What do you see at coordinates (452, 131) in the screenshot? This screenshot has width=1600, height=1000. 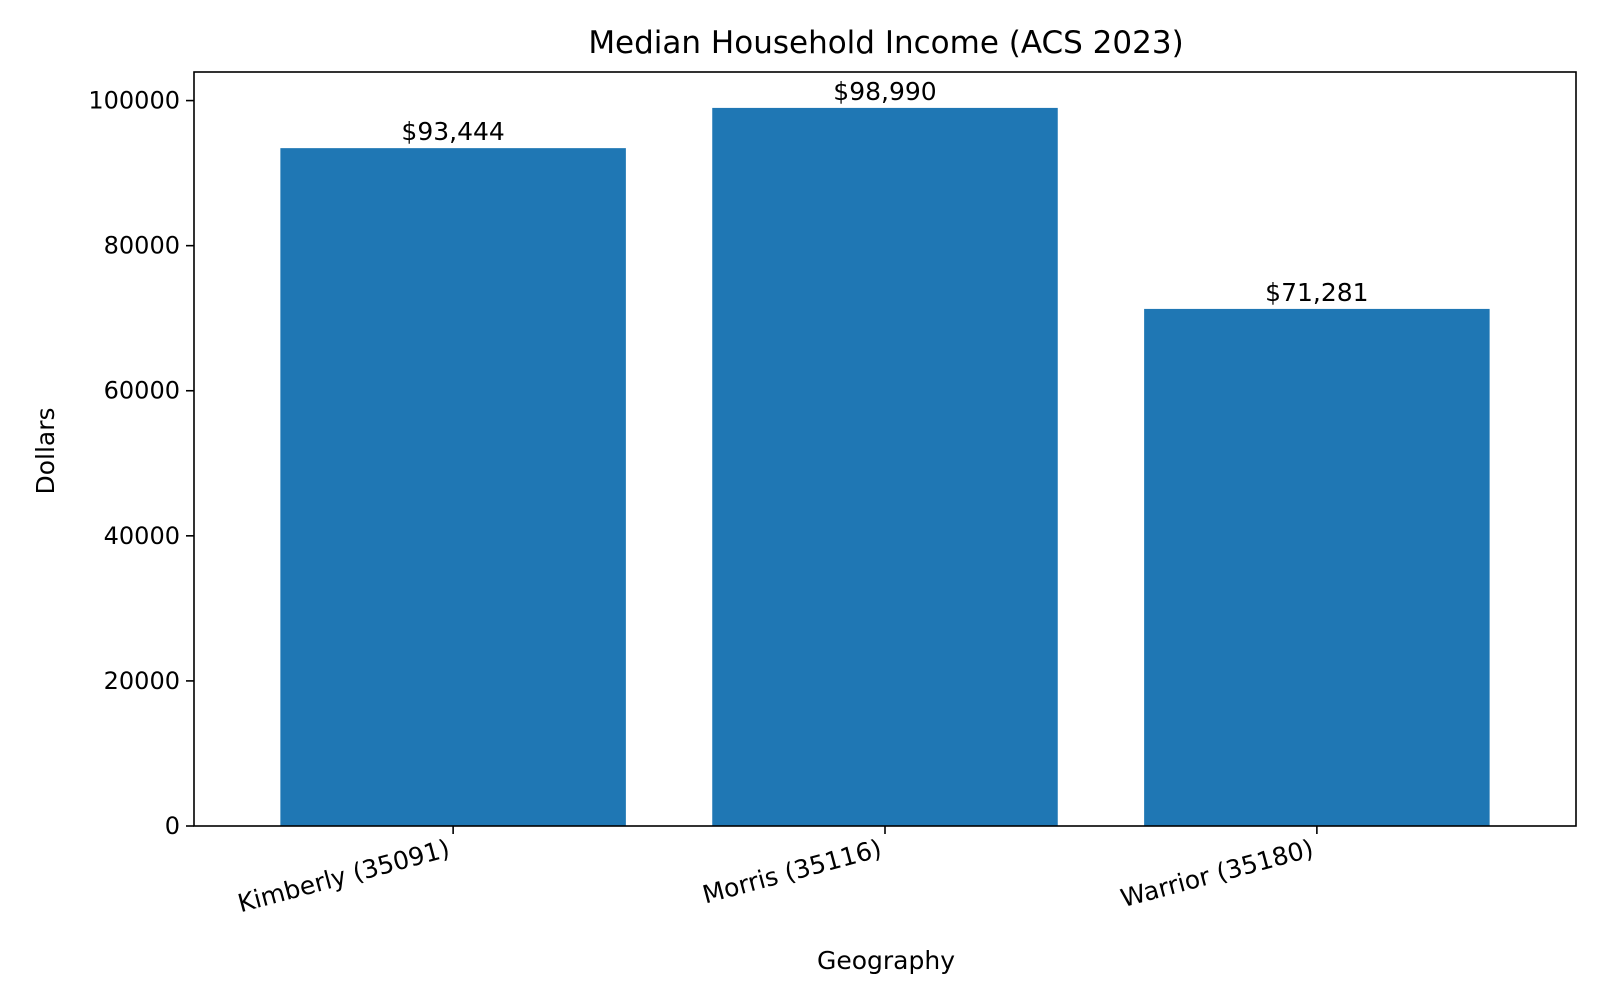 I see `data-label: $93,444` at bounding box center [452, 131].